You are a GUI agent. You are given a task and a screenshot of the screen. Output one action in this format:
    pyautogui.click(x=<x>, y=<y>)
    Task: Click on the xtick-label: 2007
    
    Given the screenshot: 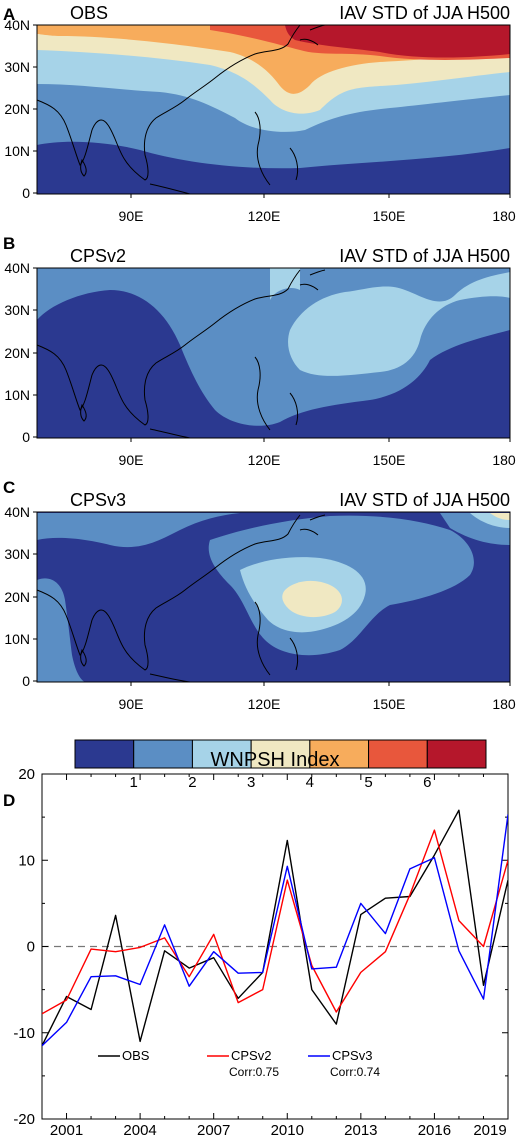 What is the action you would take?
    pyautogui.click(x=213, y=1129)
    